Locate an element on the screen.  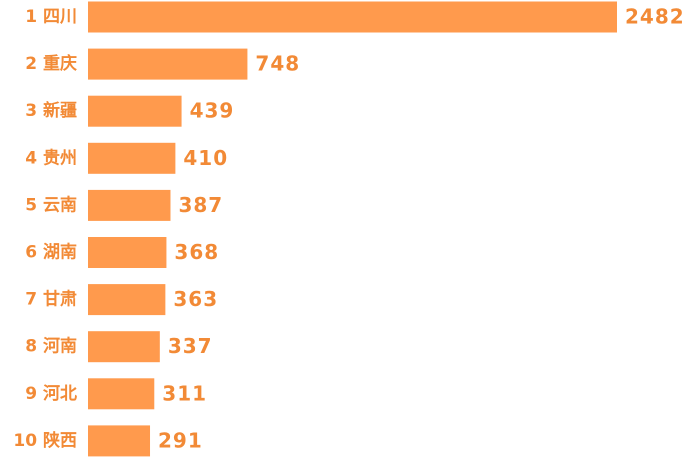
value-label: 2482 is located at coordinates (655, 17).